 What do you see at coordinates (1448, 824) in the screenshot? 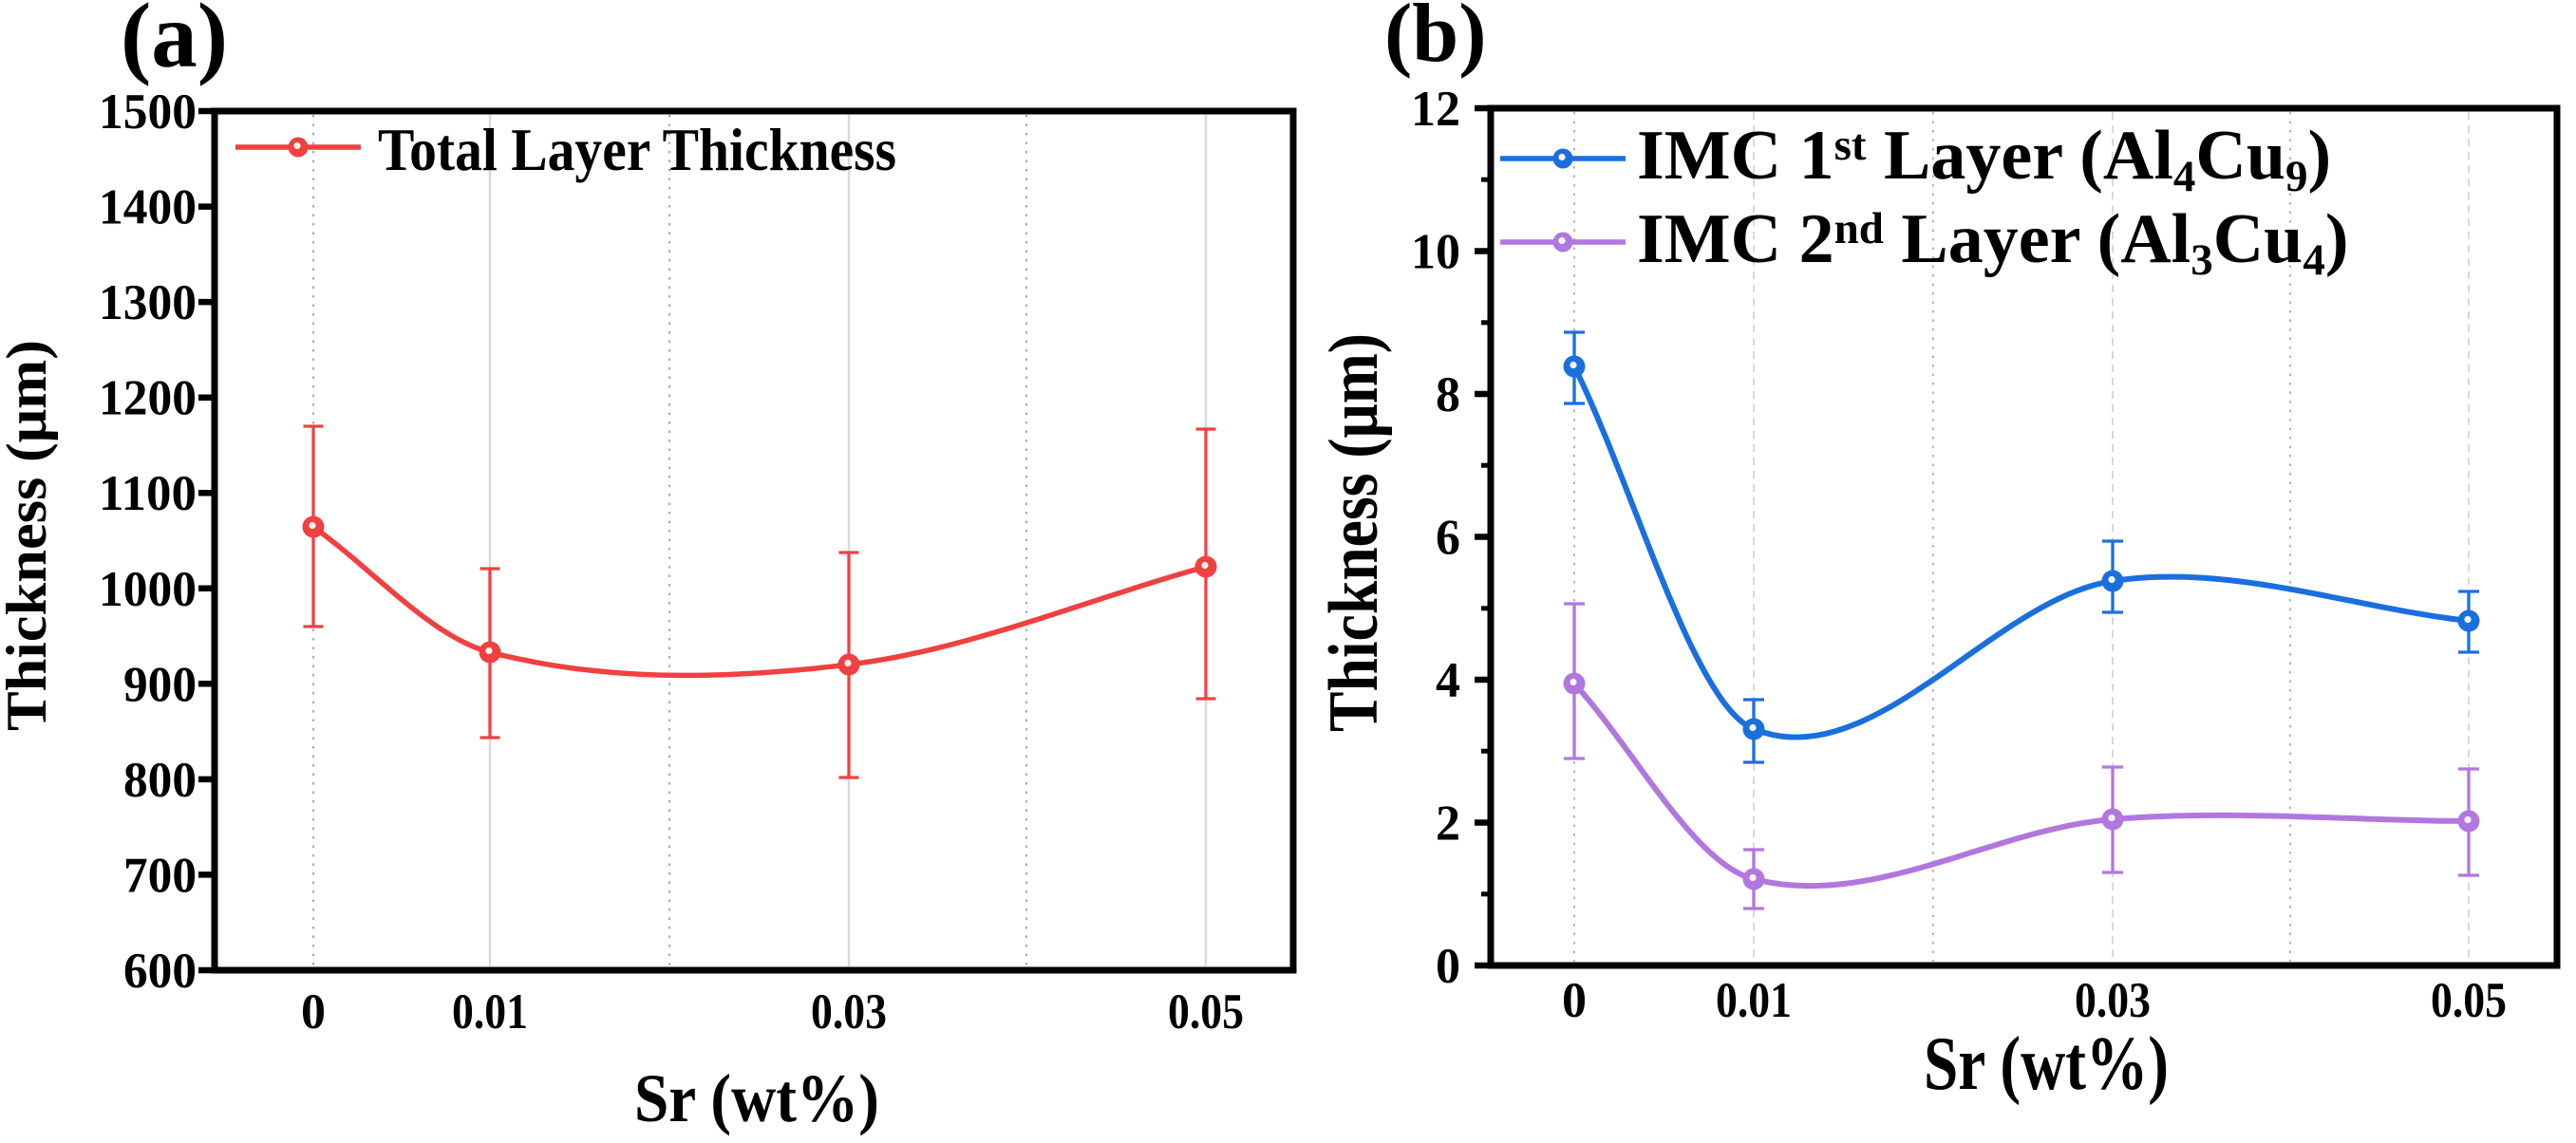
I see `svg-text: 2` at bounding box center [1448, 824].